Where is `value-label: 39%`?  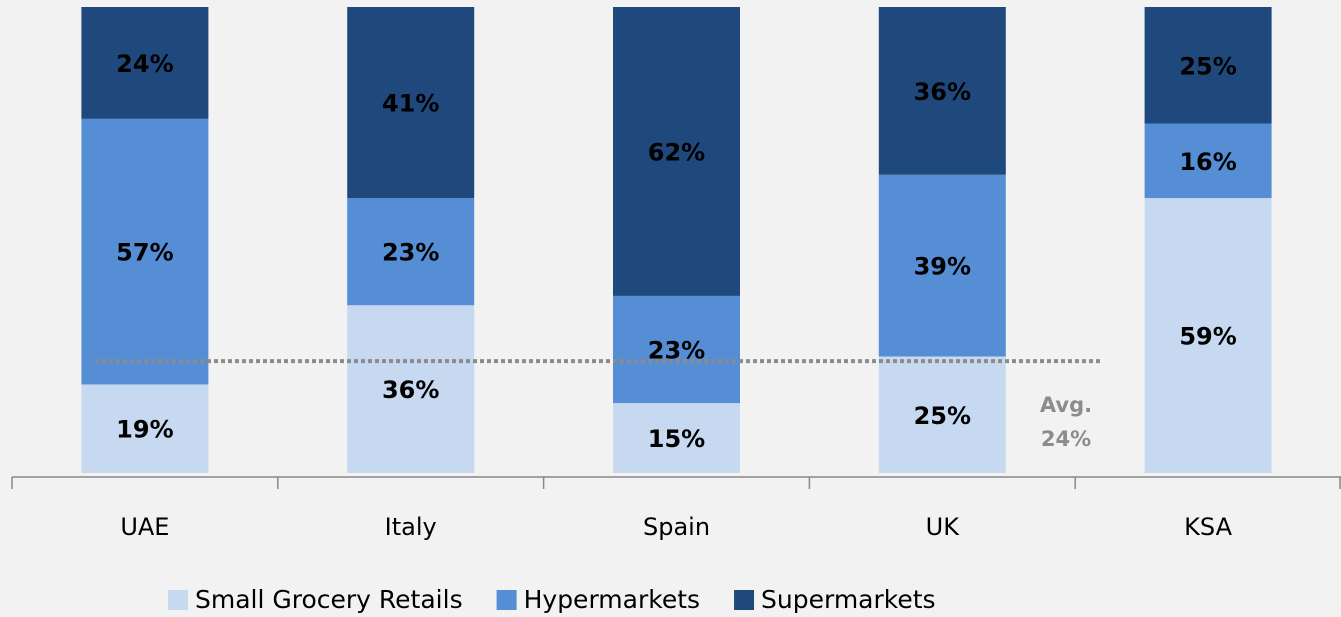
value-label: 39% is located at coordinates (942, 267).